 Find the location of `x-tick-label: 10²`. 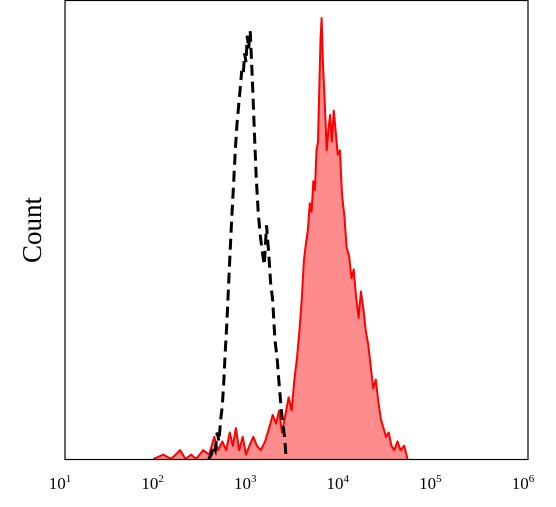

x-tick-label: 10² is located at coordinates (152, 483).